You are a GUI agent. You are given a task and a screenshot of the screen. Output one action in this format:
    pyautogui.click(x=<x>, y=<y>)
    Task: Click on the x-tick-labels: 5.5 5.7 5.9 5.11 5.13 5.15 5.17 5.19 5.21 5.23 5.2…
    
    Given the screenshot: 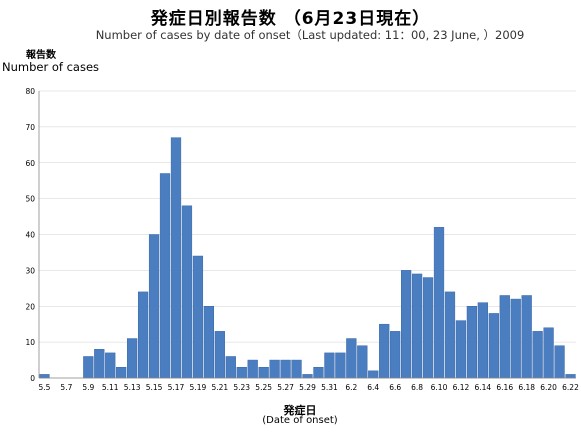 What is the action you would take?
    pyautogui.click(x=309, y=387)
    